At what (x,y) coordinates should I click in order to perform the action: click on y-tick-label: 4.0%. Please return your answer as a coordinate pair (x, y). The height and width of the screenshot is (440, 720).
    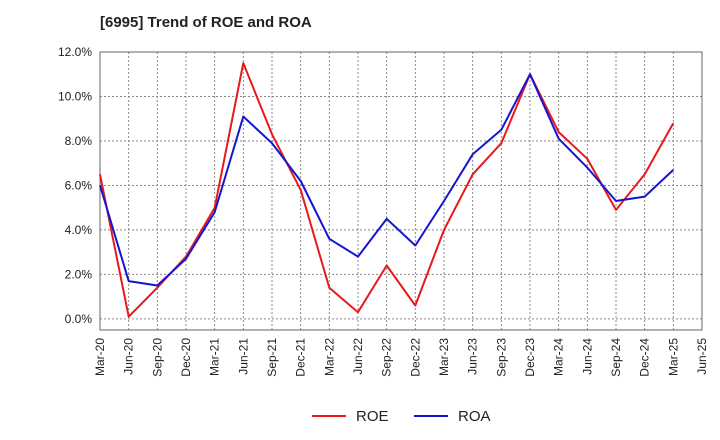
    Looking at the image, I should click on (79, 230).